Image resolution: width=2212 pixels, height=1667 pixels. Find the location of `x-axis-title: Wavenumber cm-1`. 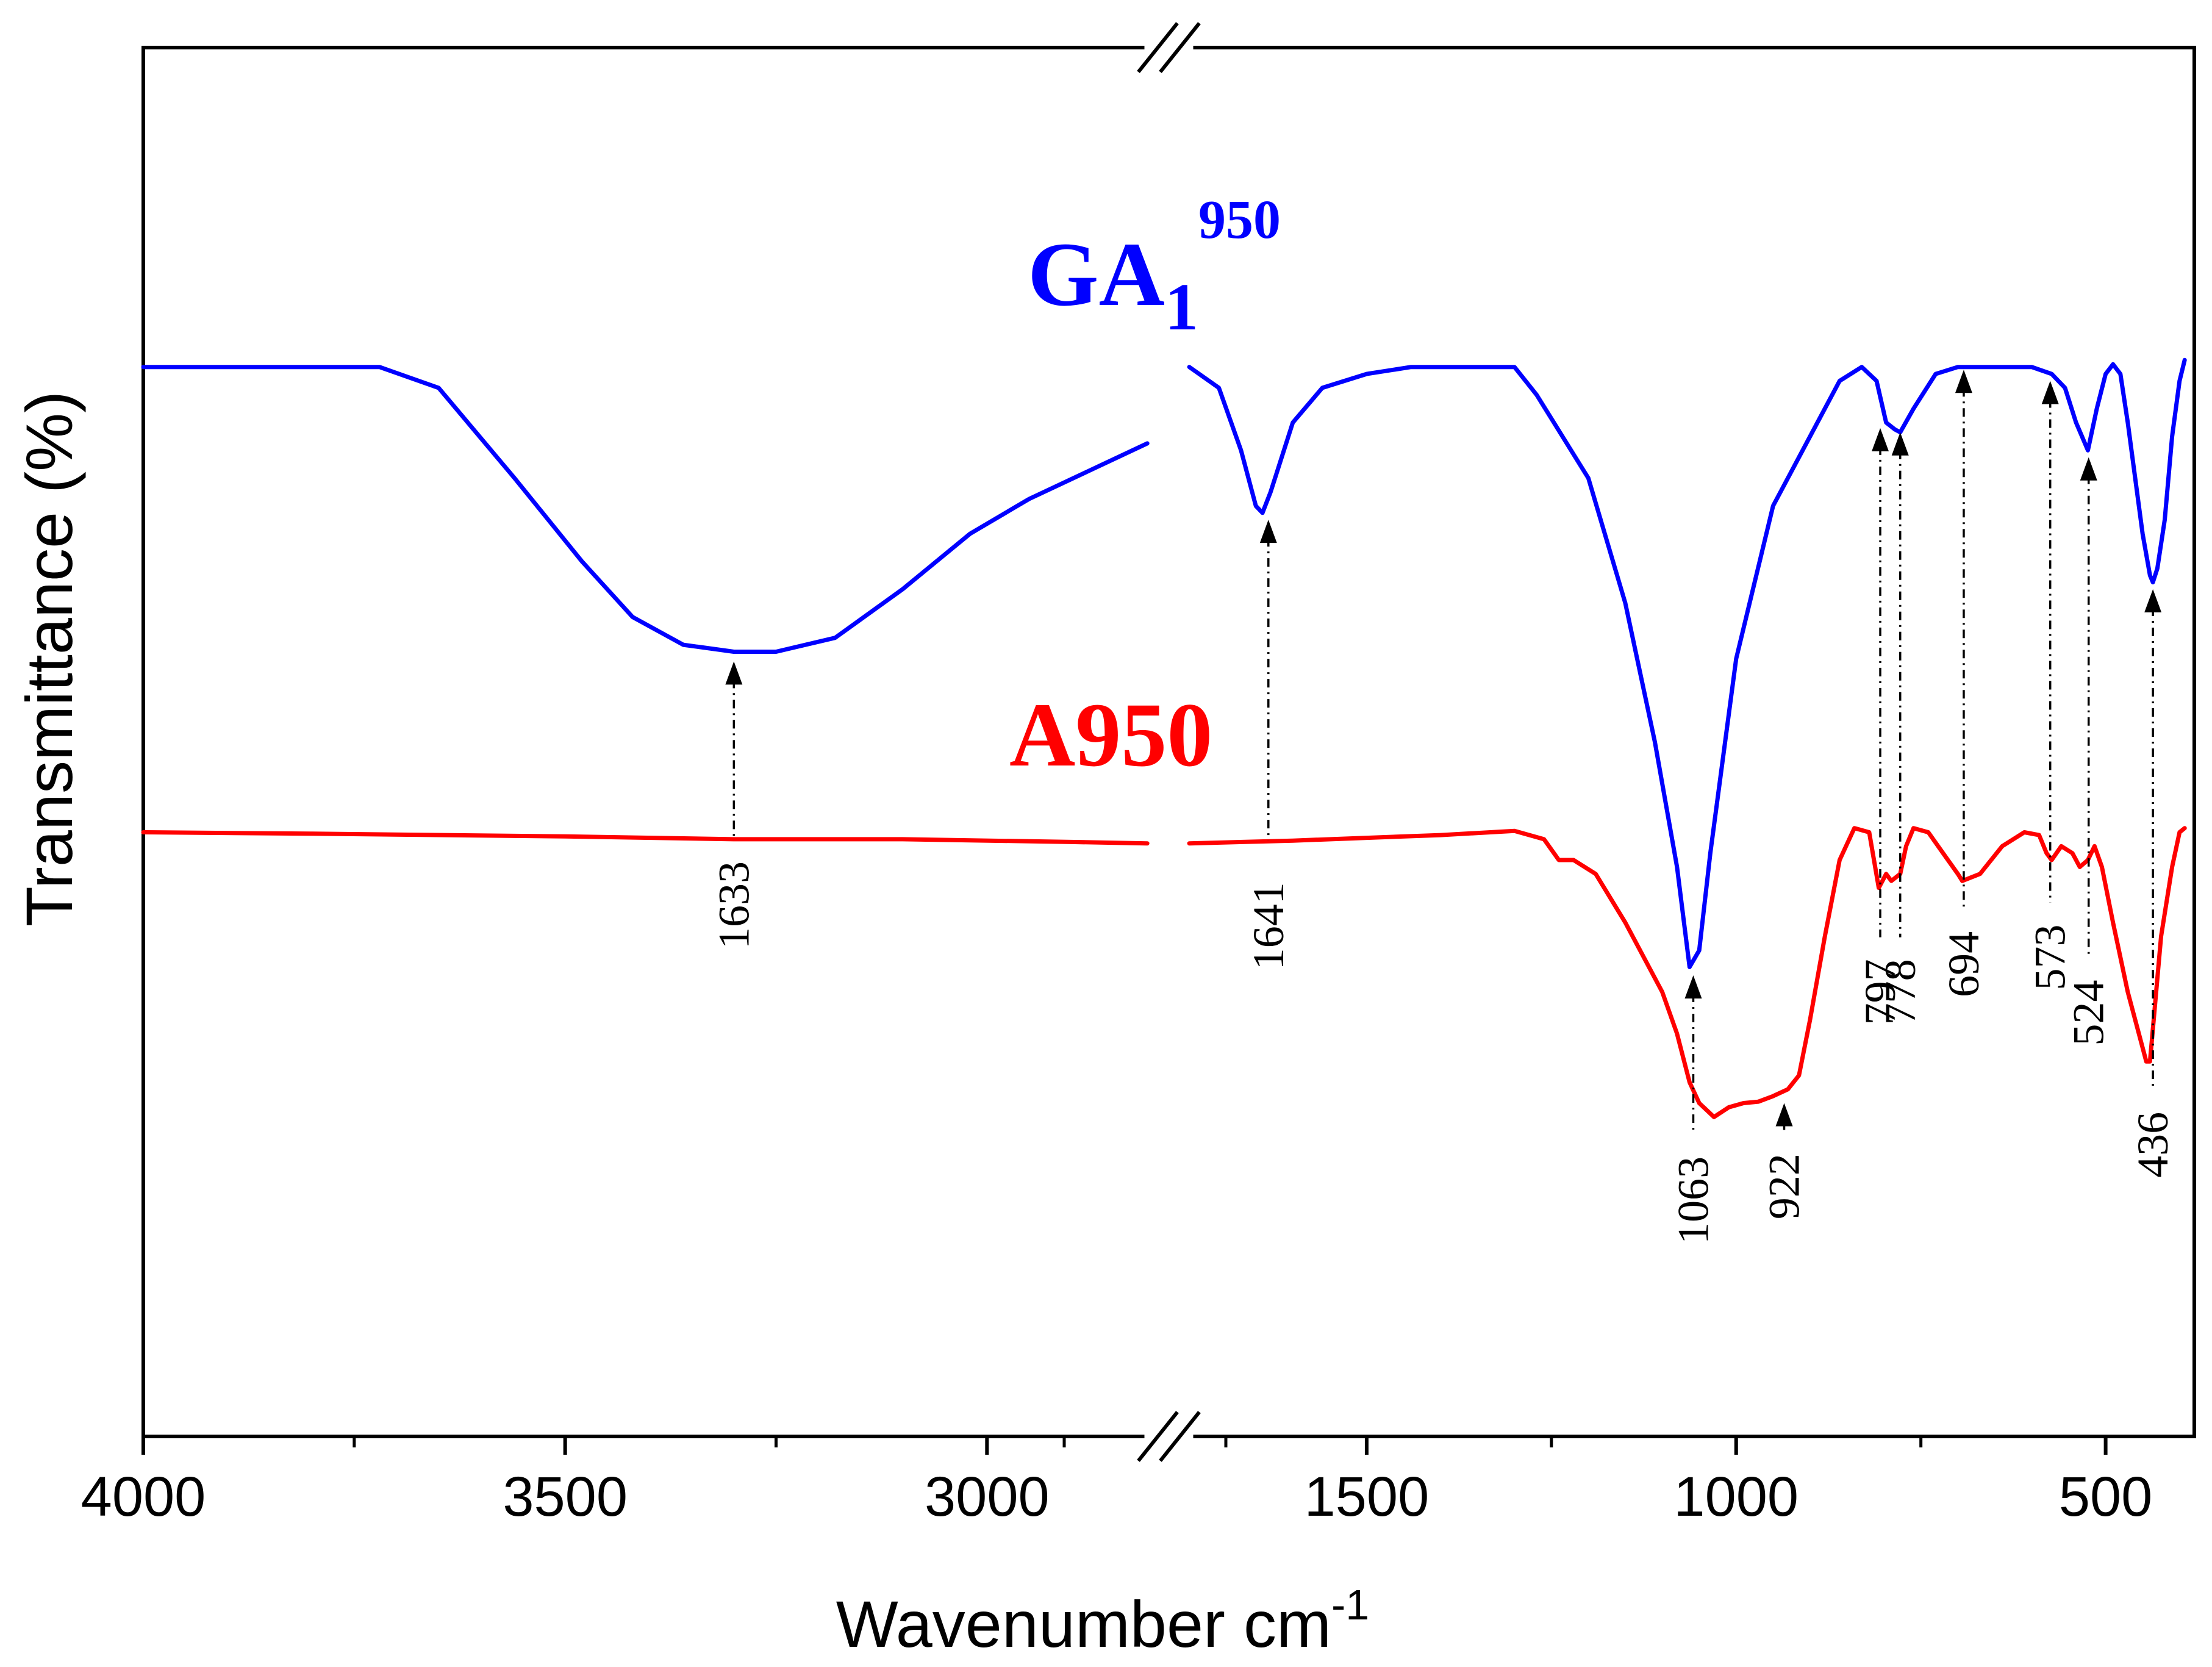

x-axis-title: Wavenumber cm-1 is located at coordinates (1102, 1621).